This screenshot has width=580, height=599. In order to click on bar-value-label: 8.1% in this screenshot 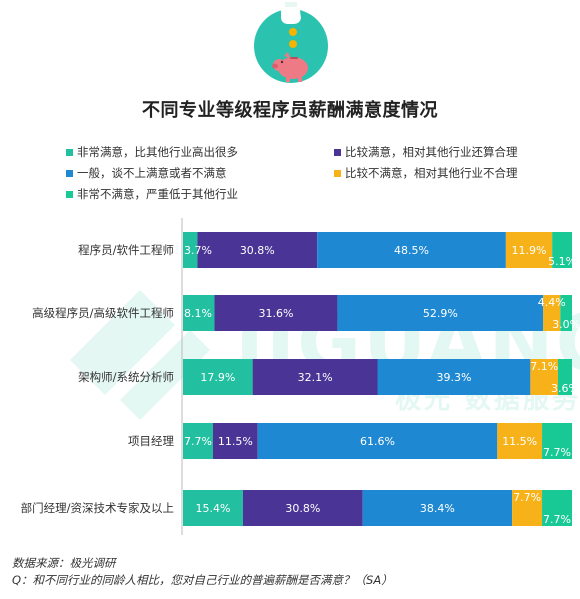, I will do `click(198, 313)`.